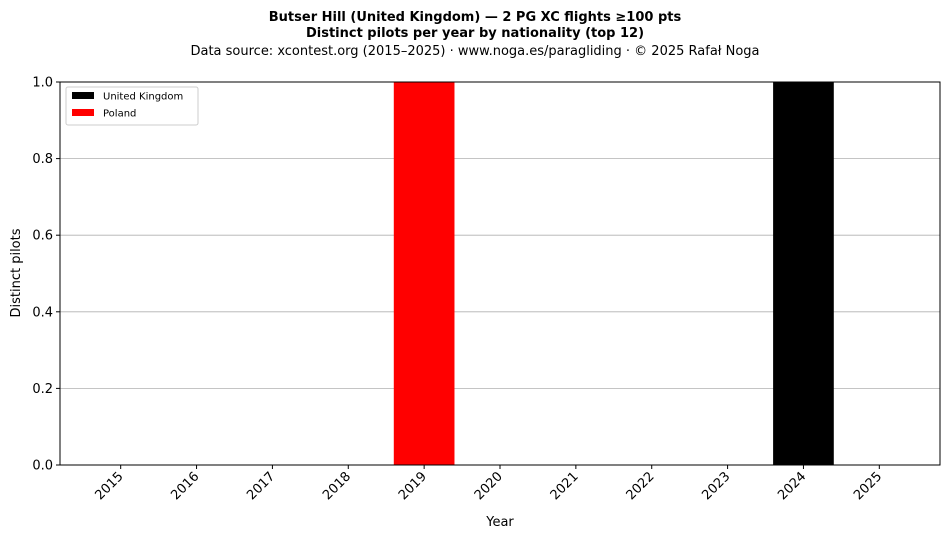 The height and width of the screenshot is (539, 950). What do you see at coordinates (42, 466) in the screenshot?
I see `y-tick-label: 0.0` at bounding box center [42, 466].